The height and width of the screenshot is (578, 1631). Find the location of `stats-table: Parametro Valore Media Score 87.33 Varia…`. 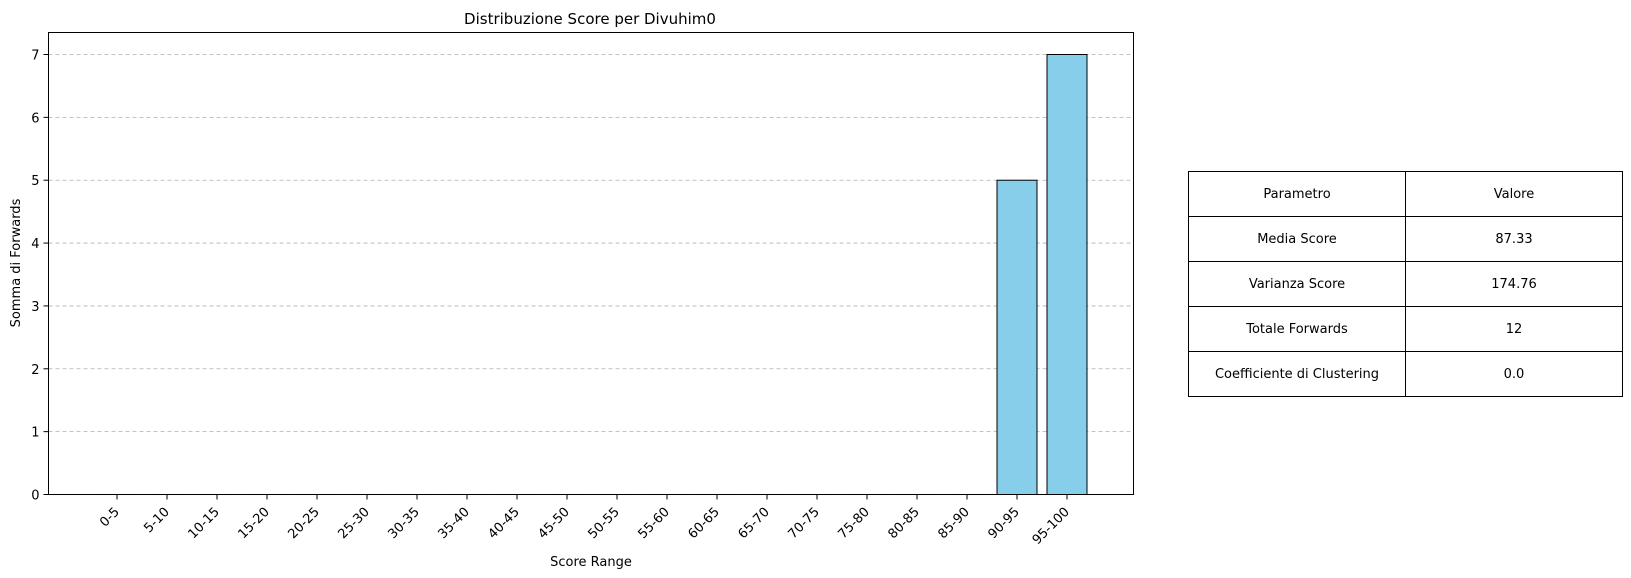

stats-table: Parametro Valore Media Score 87.33 Varia… is located at coordinates (1405, 284).